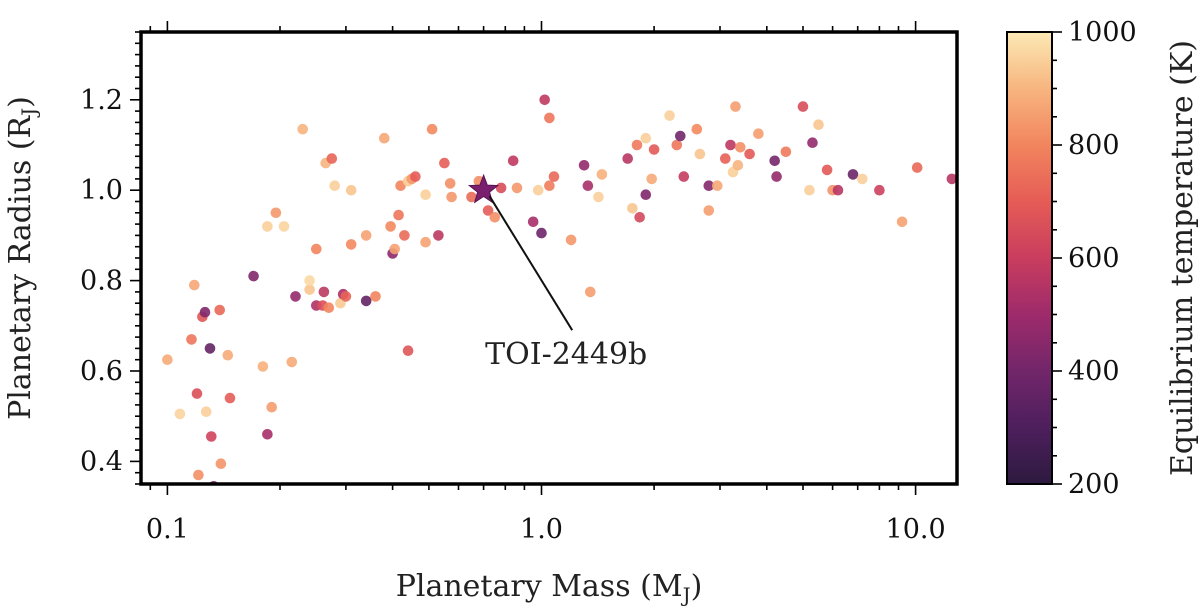 Image resolution: width=1200 pixels, height=608 pixels. Describe the element at coordinates (483, 188) in the screenshot. I see `highlight-layer` at that location.